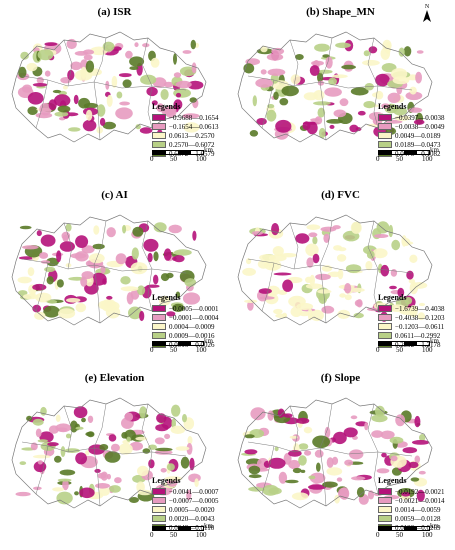 Image resolution: width=455 pixels, height=550 pixels. I want to click on legend-row: −0.0192—0.0021, so click(411, 491).